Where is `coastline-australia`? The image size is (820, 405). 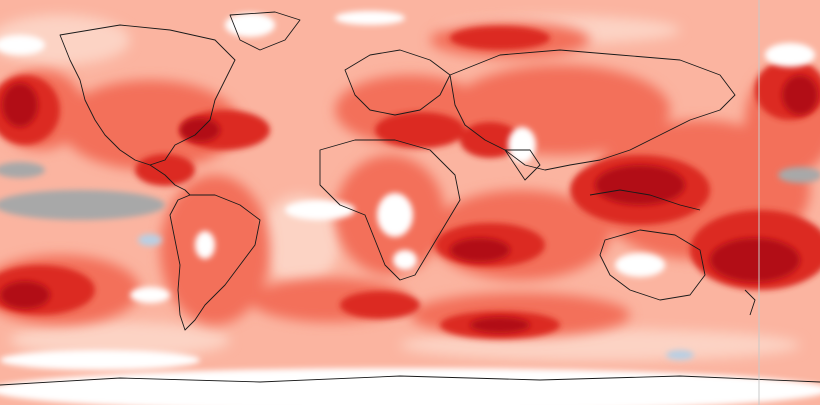
coastline-australia is located at coordinates (652, 265).